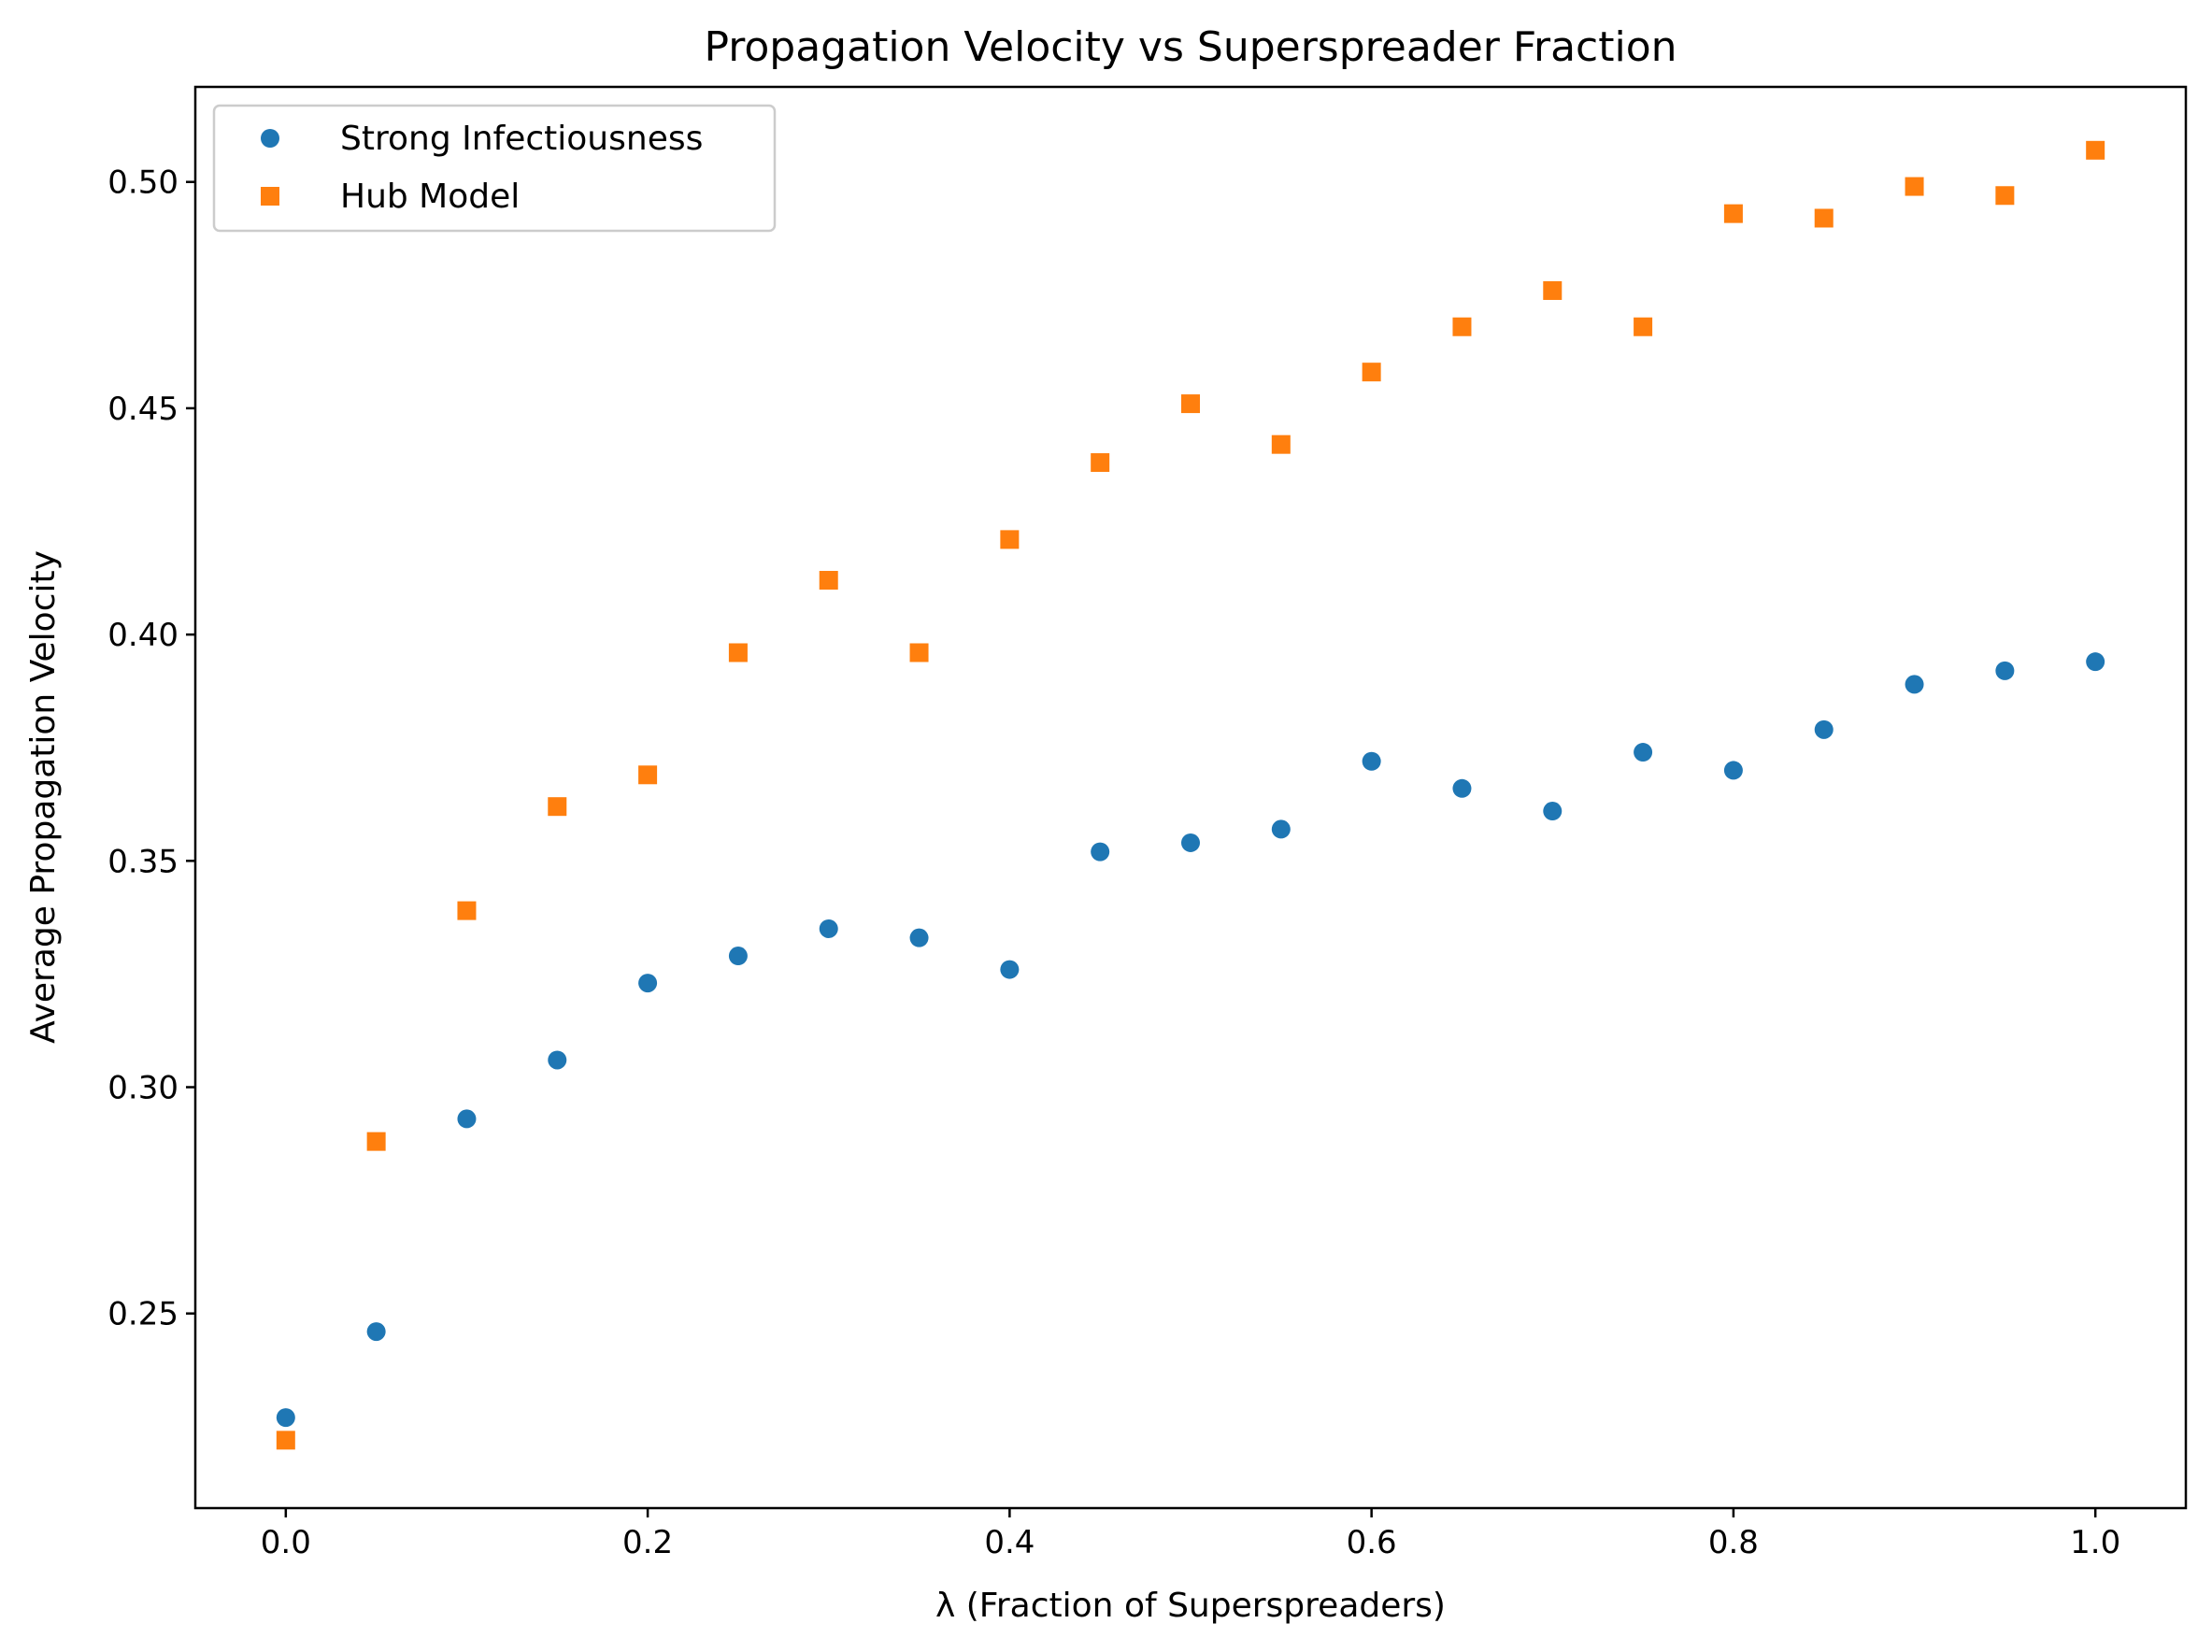  What do you see at coordinates (43, 797) in the screenshot?
I see `y-axis-label: Average Propagation Velocity` at bounding box center [43, 797].